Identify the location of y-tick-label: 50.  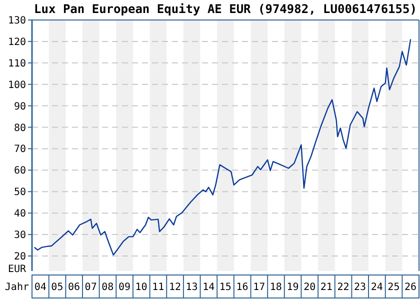
(20, 192).